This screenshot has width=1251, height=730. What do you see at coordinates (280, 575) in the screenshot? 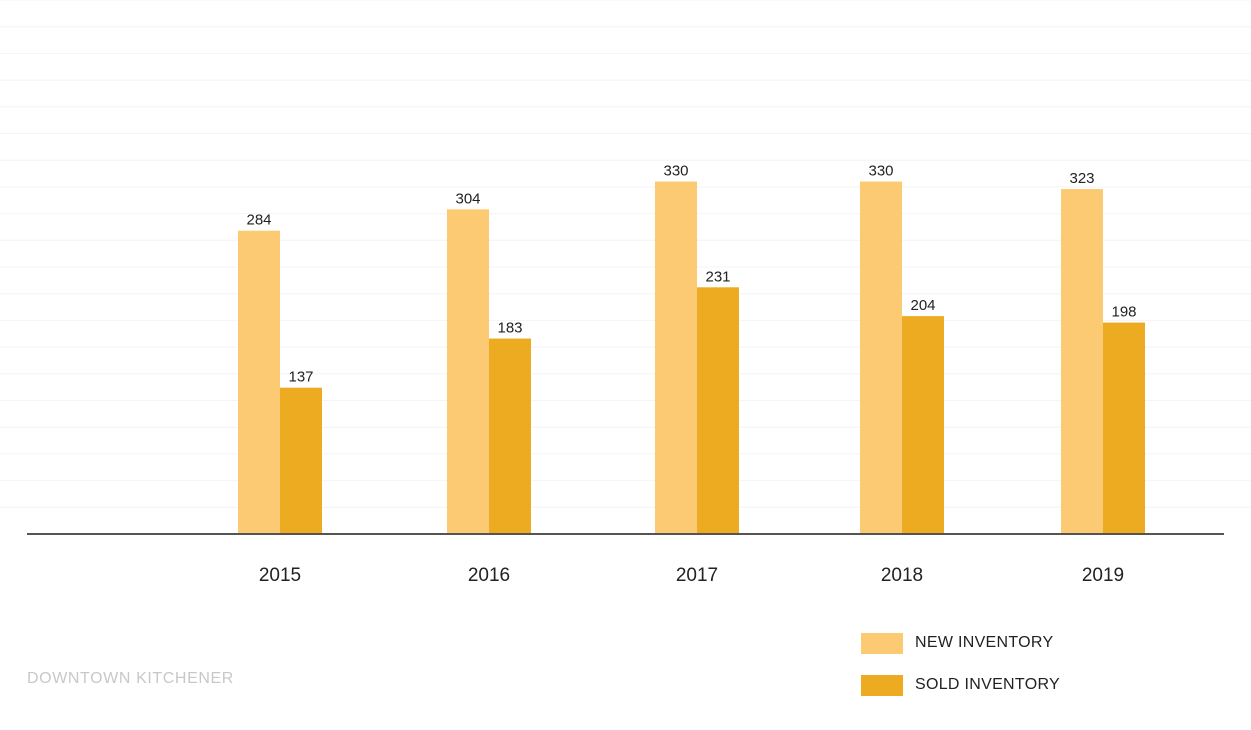
I see `x-tick-label-2015: 2015` at bounding box center [280, 575].